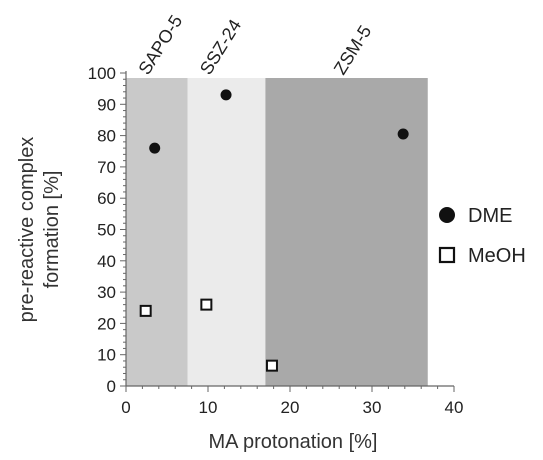 The height and width of the screenshot is (460, 543). What do you see at coordinates (454, 407) in the screenshot?
I see `x-tick-label: 40` at bounding box center [454, 407].